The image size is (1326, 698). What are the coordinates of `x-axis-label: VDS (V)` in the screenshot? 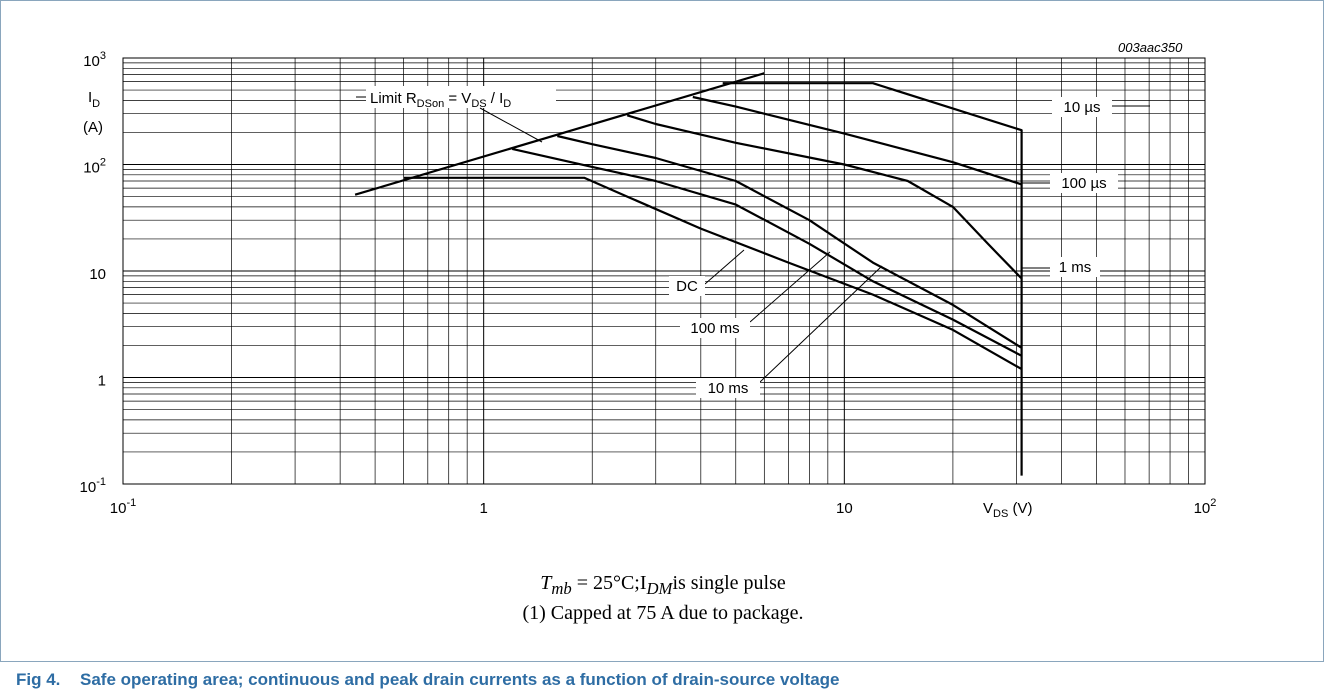 It's located at (1007, 510).